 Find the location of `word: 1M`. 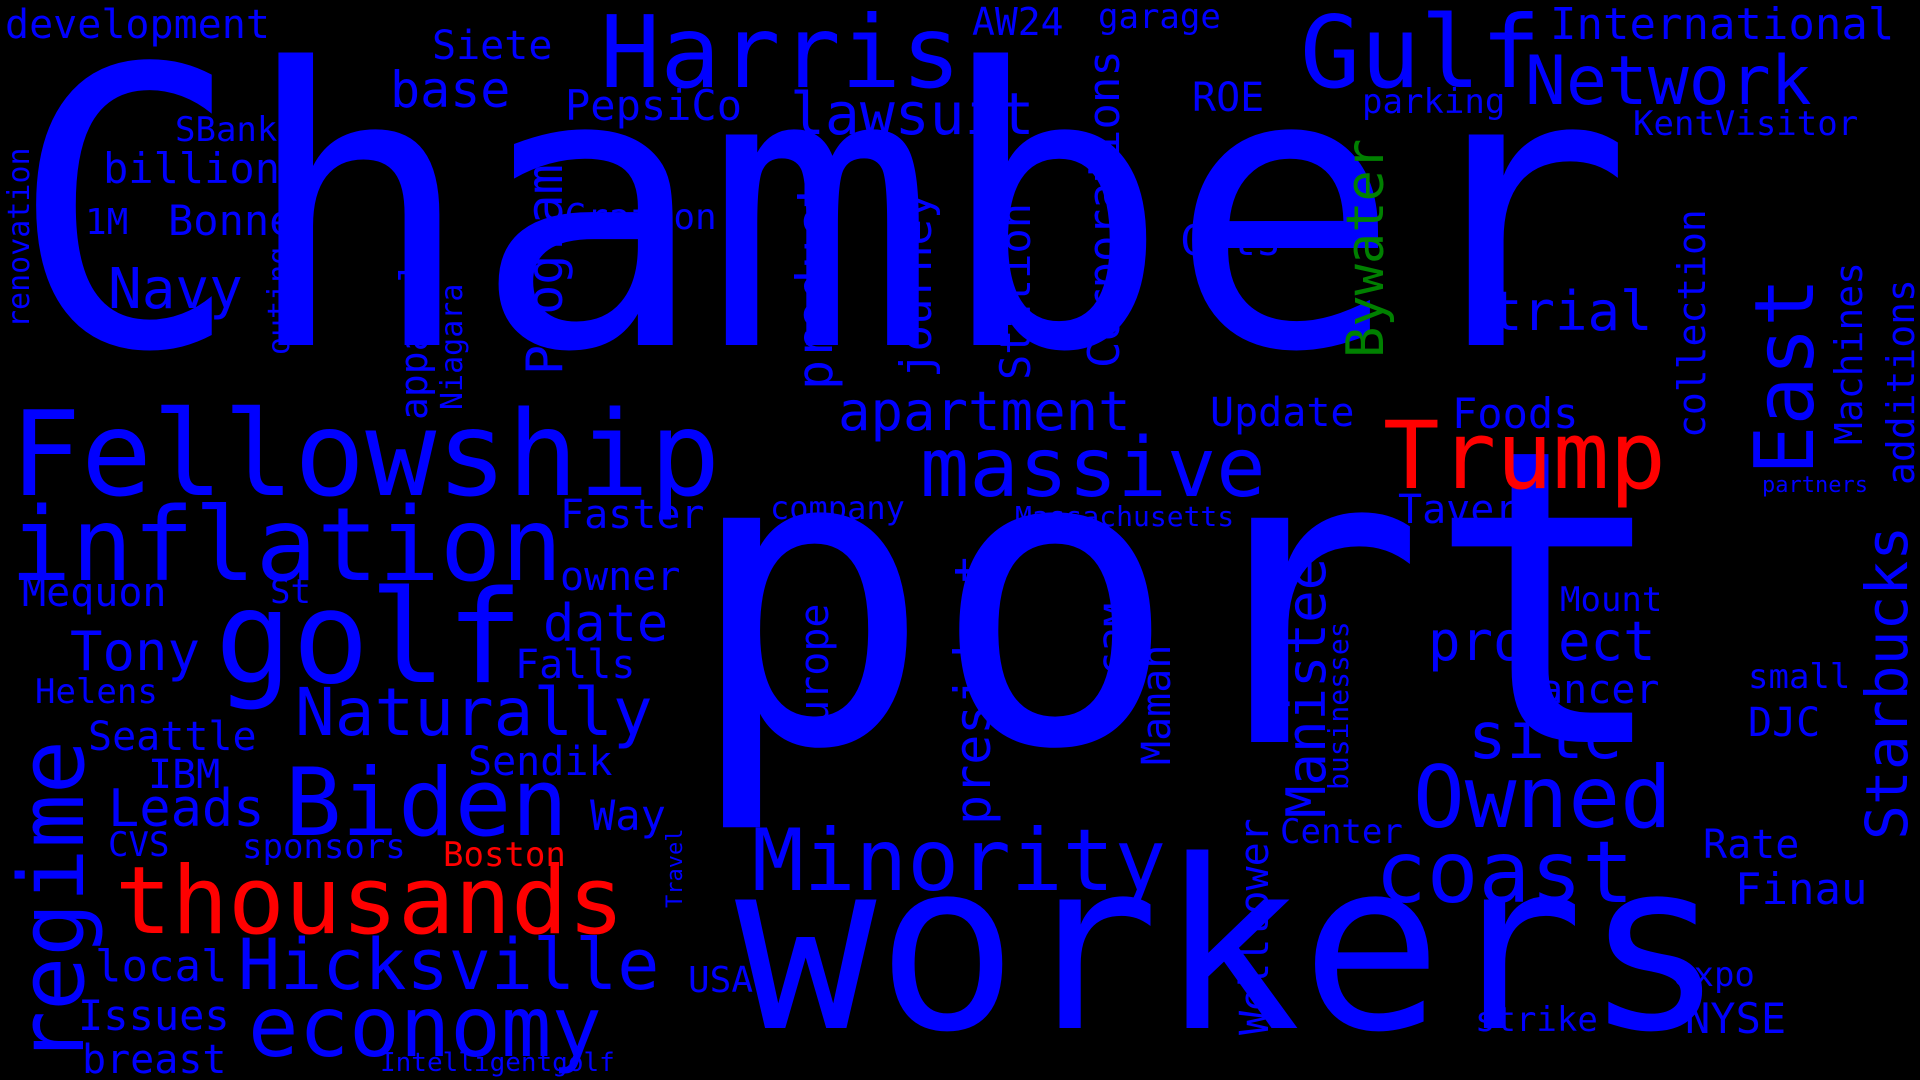

word: 1M is located at coordinates (107, 222).